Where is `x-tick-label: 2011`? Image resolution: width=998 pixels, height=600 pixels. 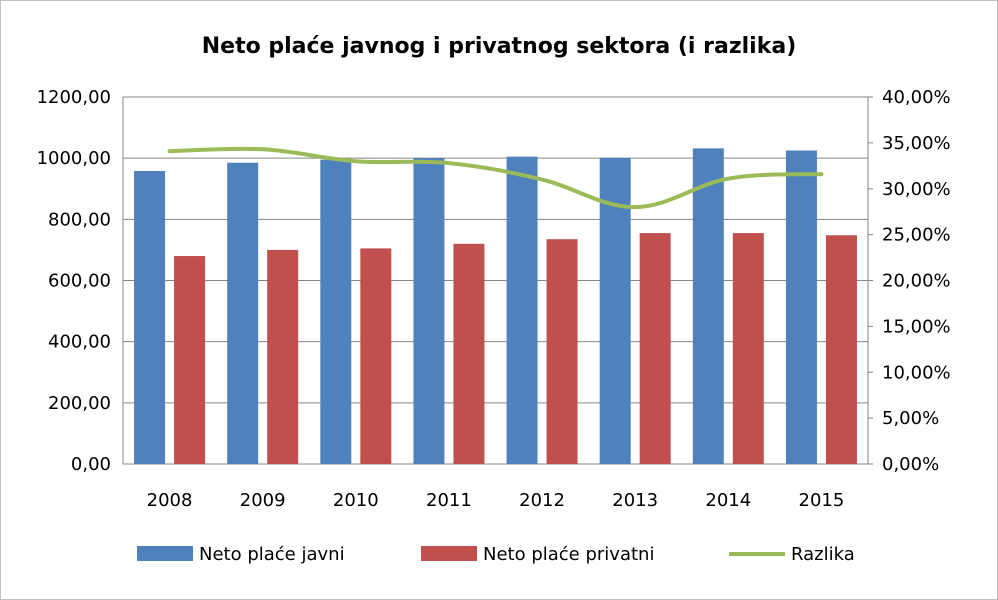 x-tick-label: 2011 is located at coordinates (449, 500).